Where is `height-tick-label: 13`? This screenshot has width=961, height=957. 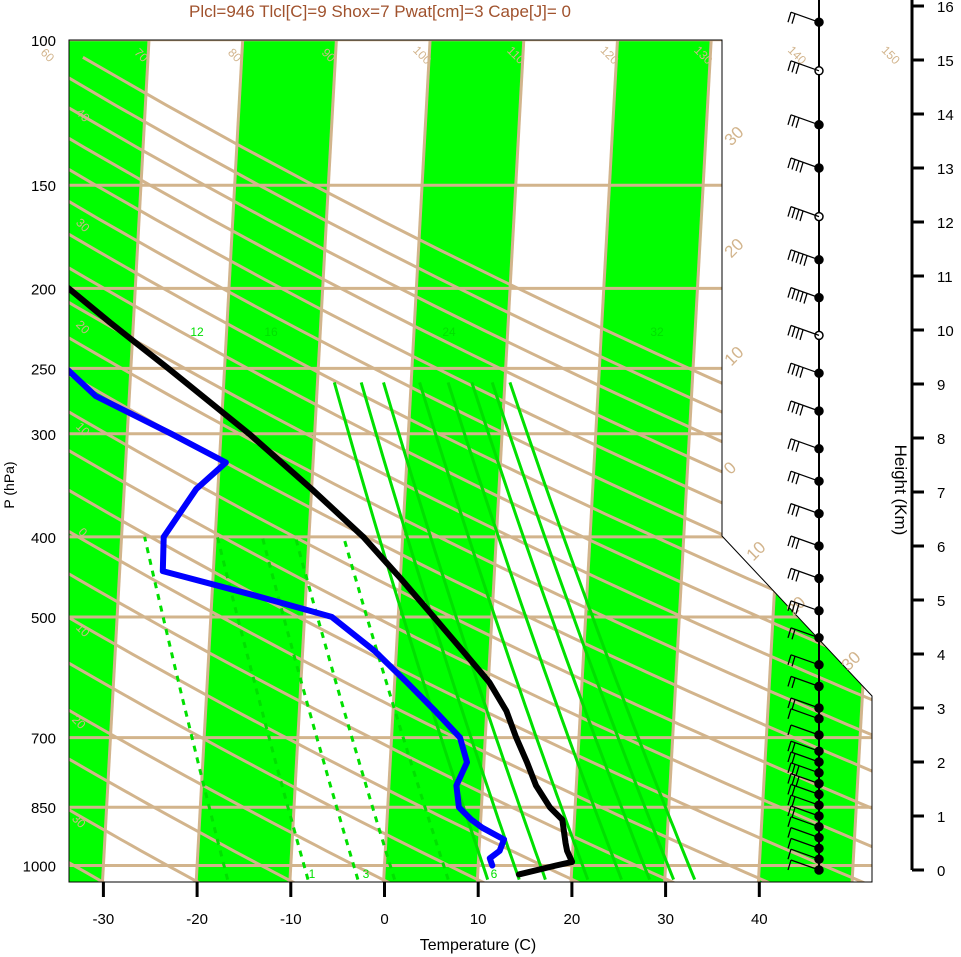
height-tick-label: 13 is located at coordinates (945, 169).